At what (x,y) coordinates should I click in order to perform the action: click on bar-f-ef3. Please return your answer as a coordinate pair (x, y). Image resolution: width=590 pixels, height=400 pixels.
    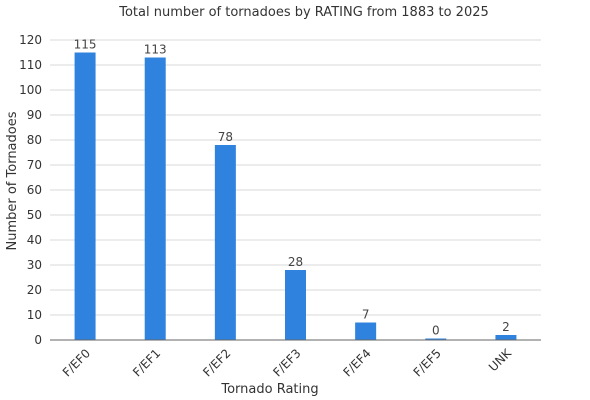
    Looking at the image, I should click on (295, 305).